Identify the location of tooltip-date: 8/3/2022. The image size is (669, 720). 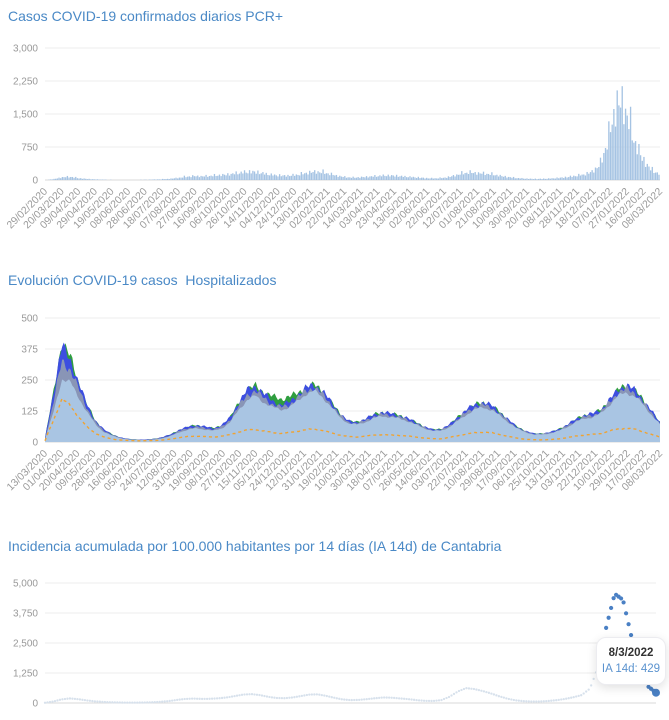
(631, 653).